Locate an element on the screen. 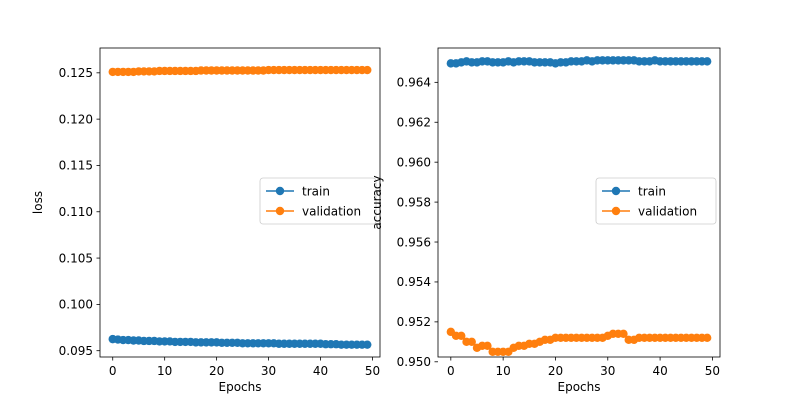 This screenshot has width=800, height=400. loss-legend-validation-label: validation is located at coordinates (331, 212).